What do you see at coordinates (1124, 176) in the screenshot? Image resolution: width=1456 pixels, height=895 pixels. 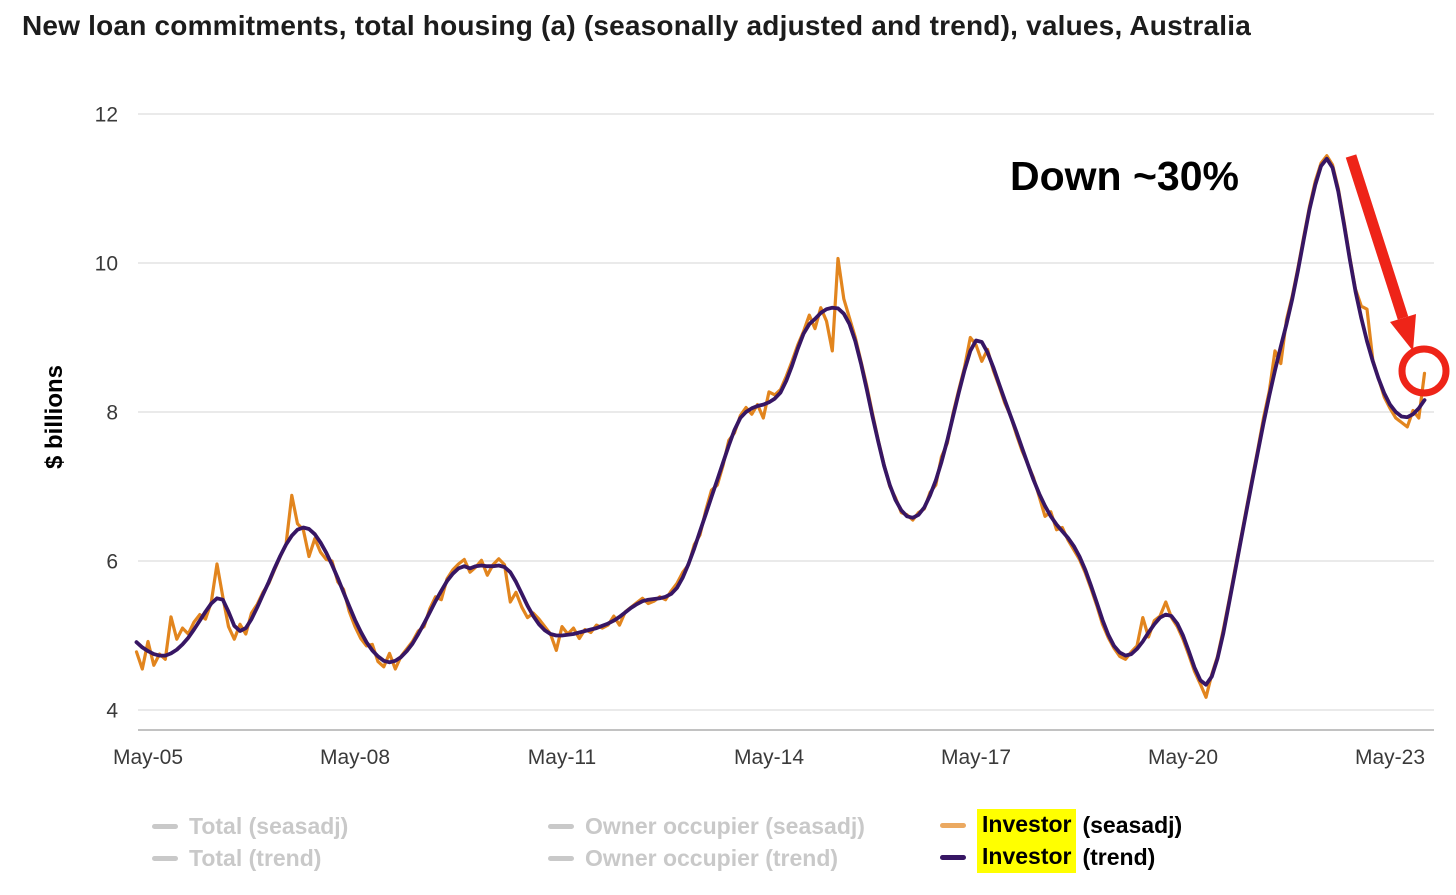 I see `annotation-down-label: Down ~30%` at bounding box center [1124, 176].